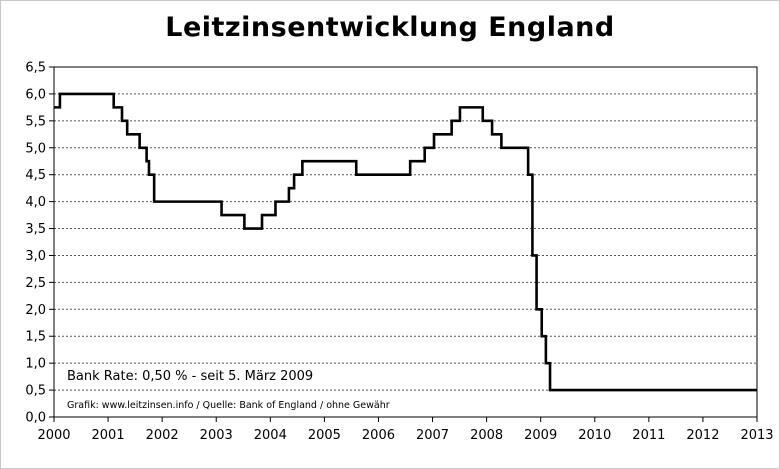 The image size is (780, 469). What do you see at coordinates (35, 310) in the screenshot?
I see `y-tick-label: 2,0` at bounding box center [35, 310].